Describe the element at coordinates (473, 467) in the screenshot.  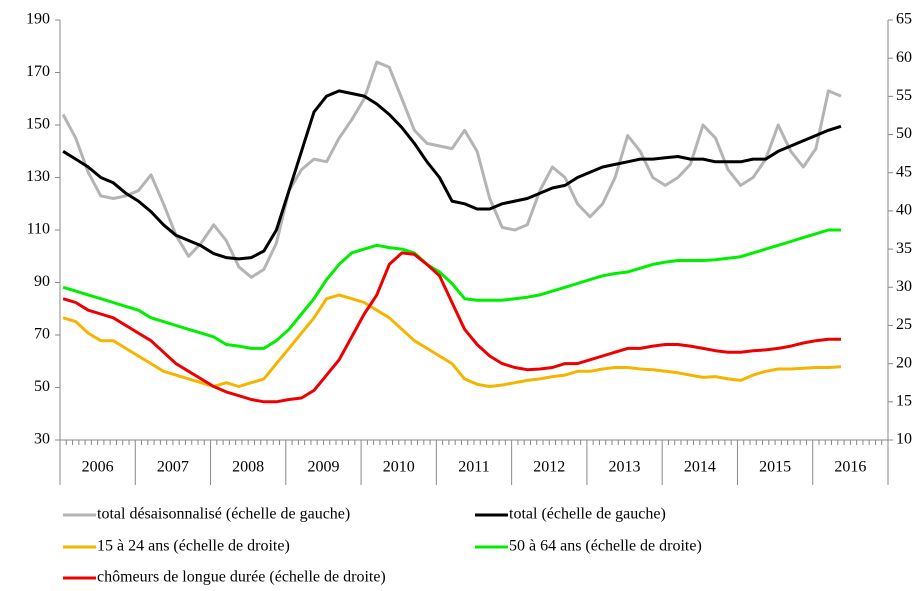
I see `x-tick-label: 2011` at that location.